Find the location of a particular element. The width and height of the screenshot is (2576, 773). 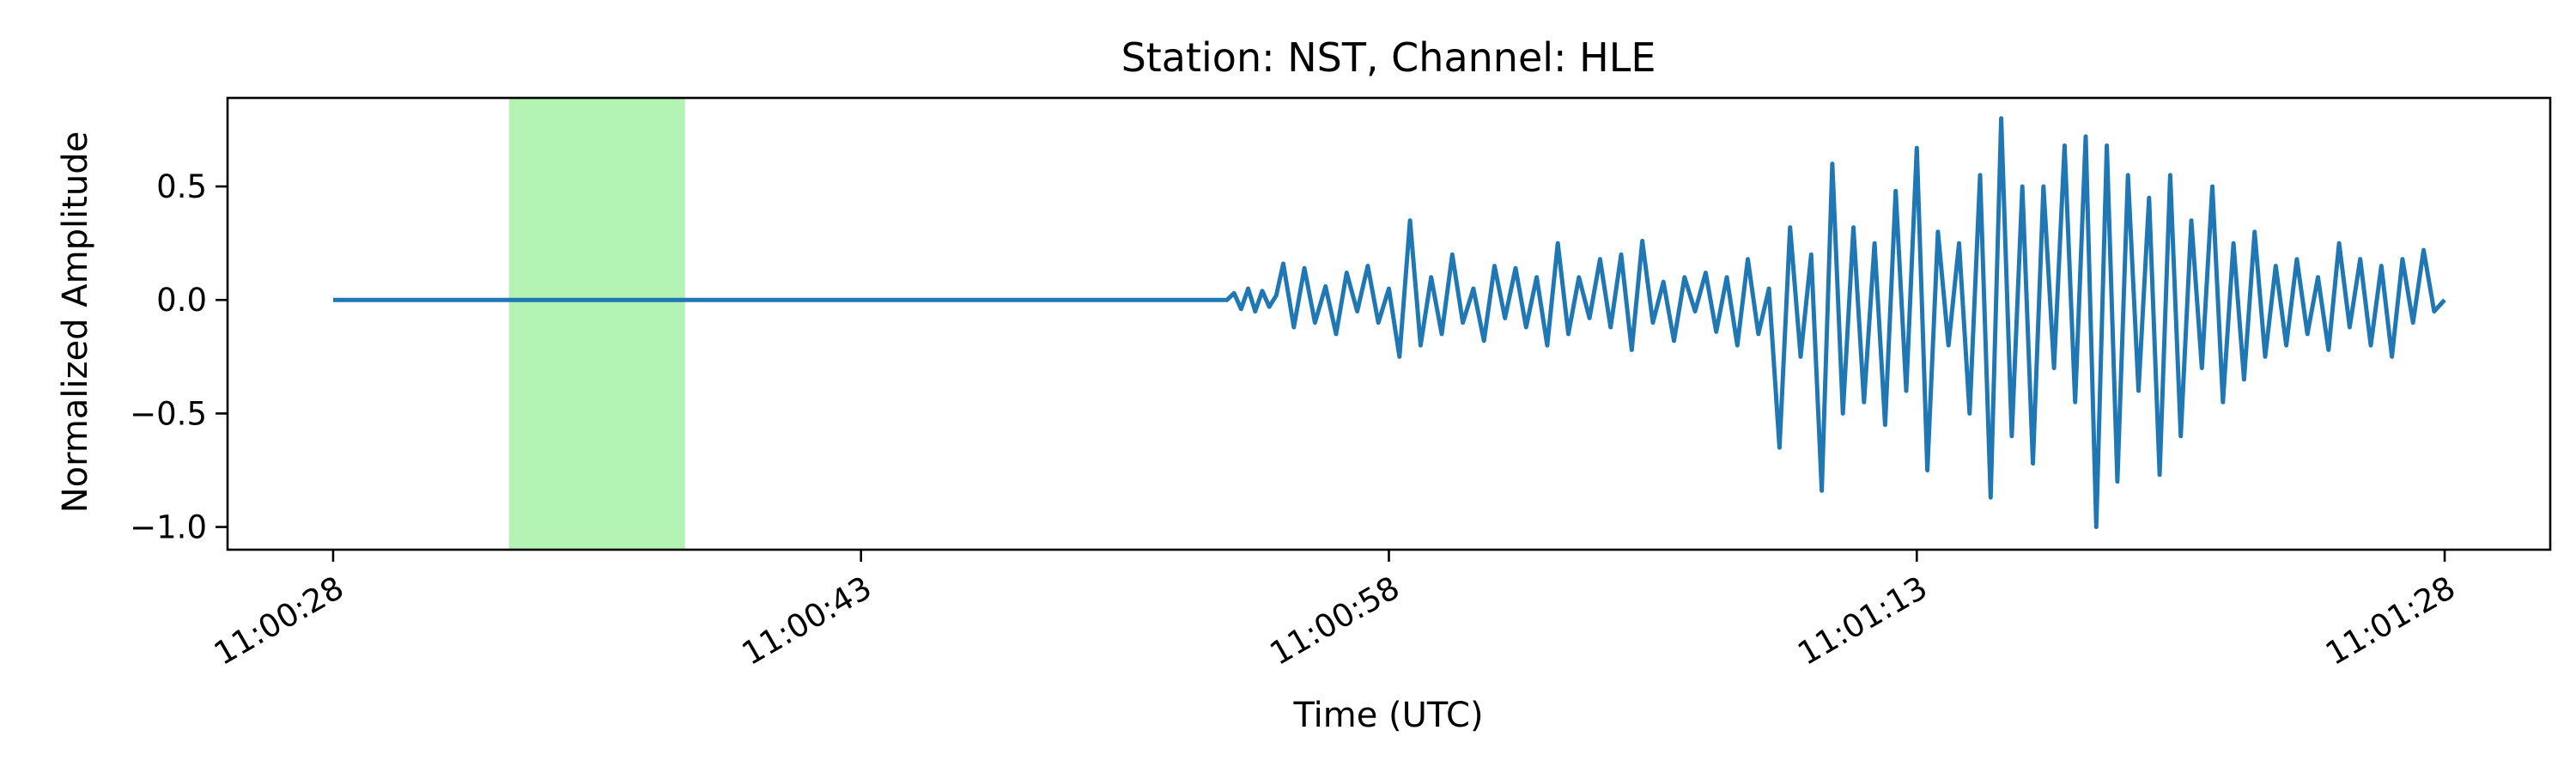

y-tick-label: 0.0 is located at coordinates (181, 300).